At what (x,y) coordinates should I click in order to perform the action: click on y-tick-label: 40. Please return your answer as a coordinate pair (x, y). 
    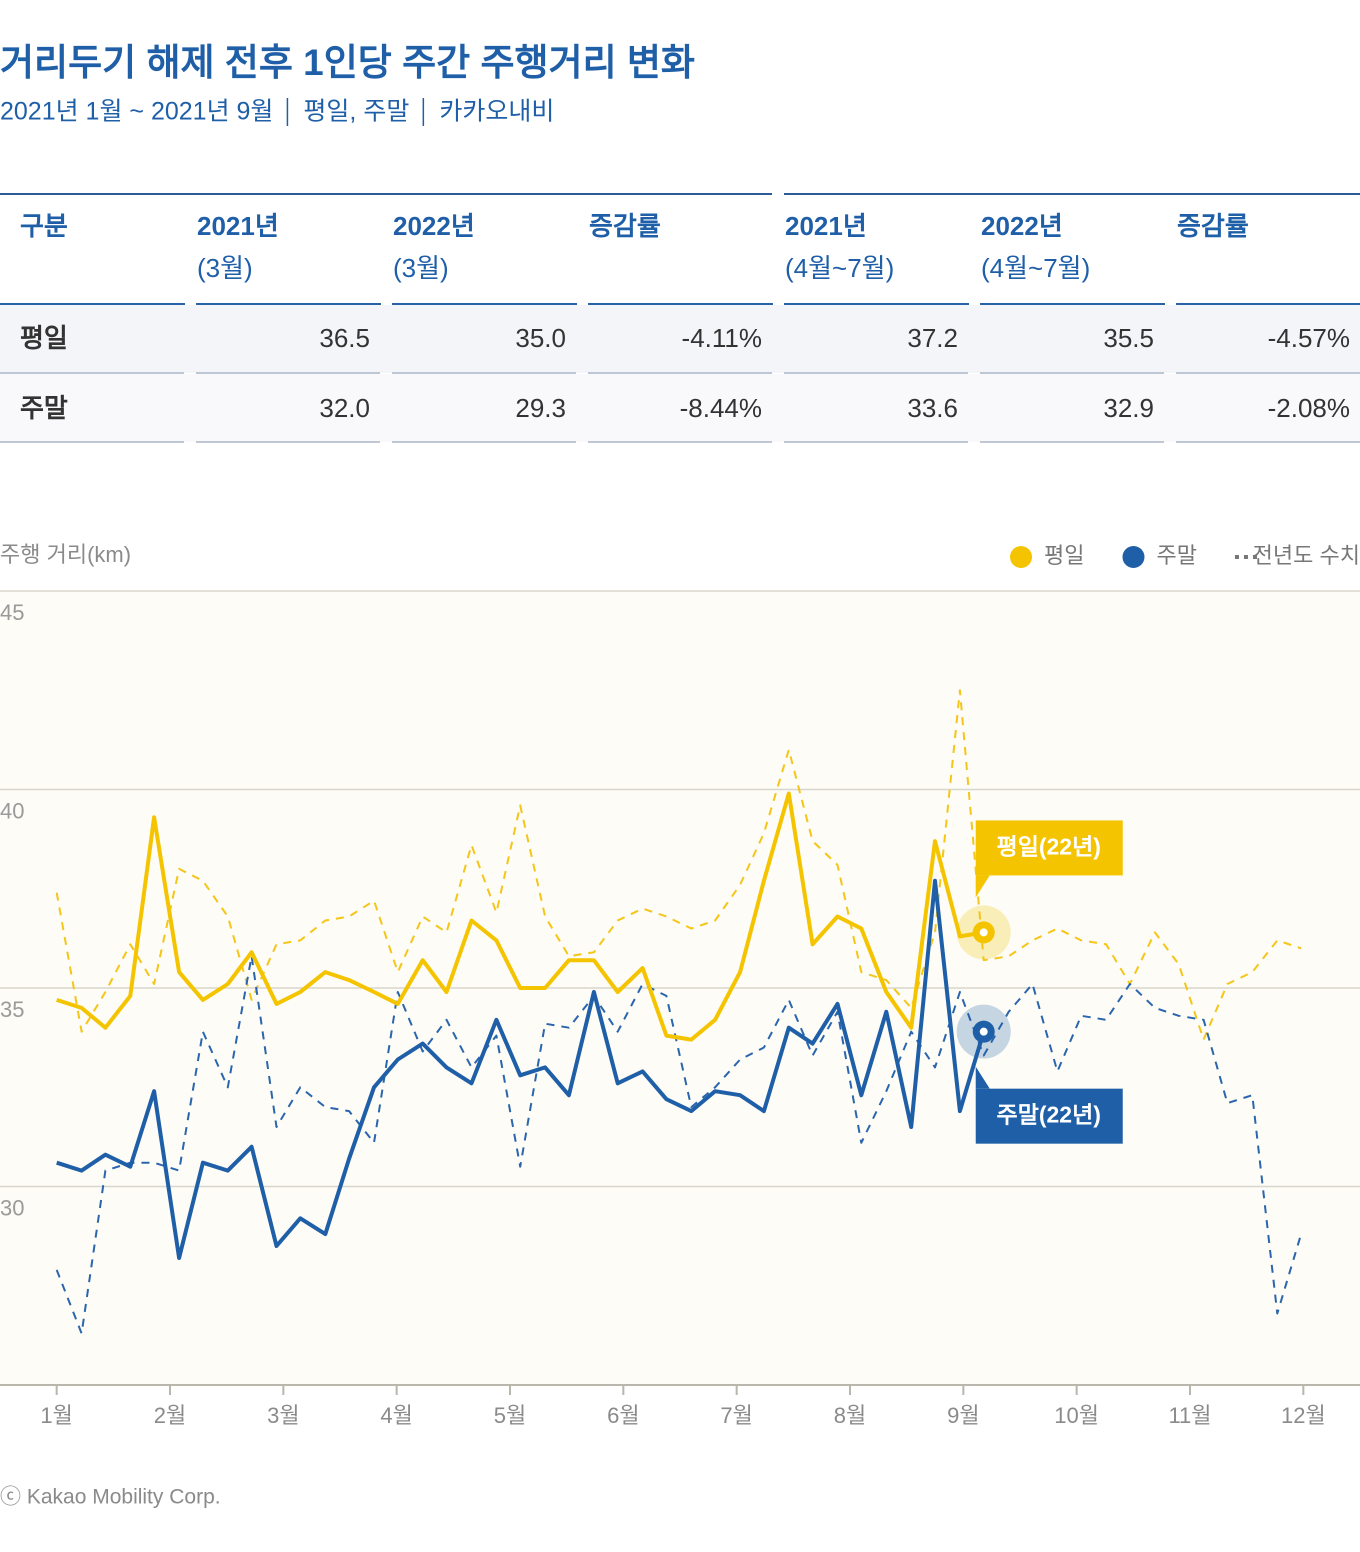
    Looking at the image, I should click on (12, 810).